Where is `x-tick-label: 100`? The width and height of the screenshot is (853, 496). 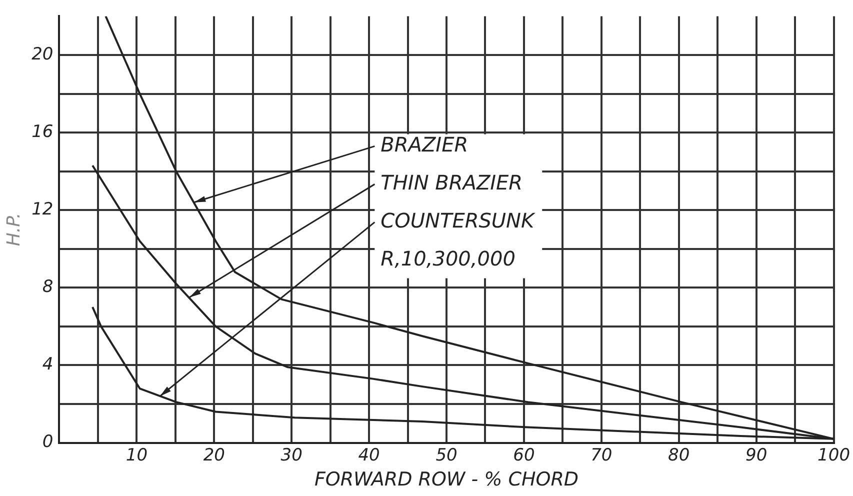
x-tick-label: 100 is located at coordinates (834, 455).